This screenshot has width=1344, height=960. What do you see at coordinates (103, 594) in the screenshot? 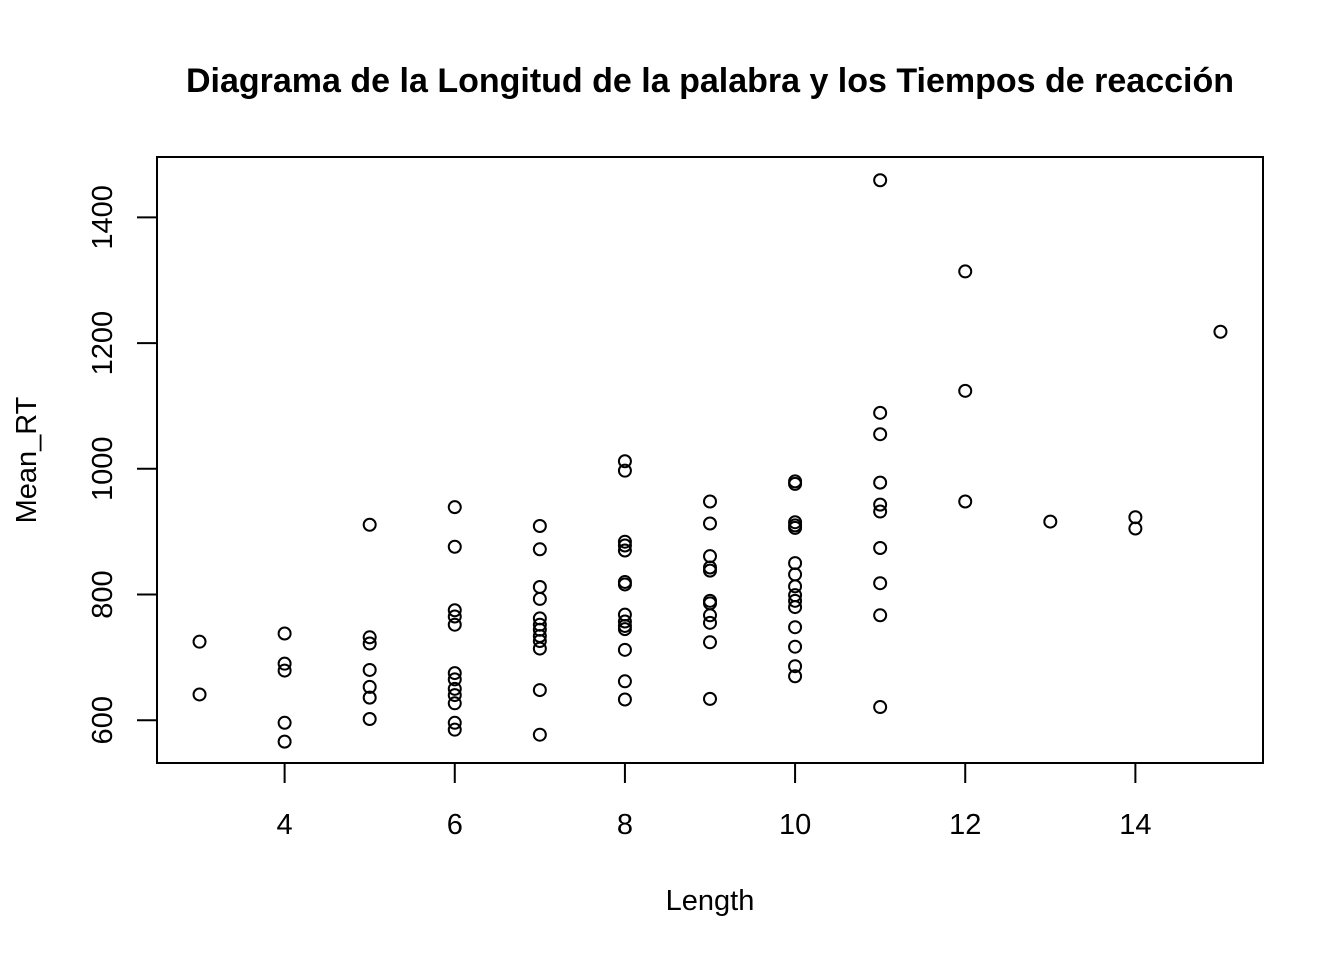
I see `y-tick-label: 800` at bounding box center [103, 594].